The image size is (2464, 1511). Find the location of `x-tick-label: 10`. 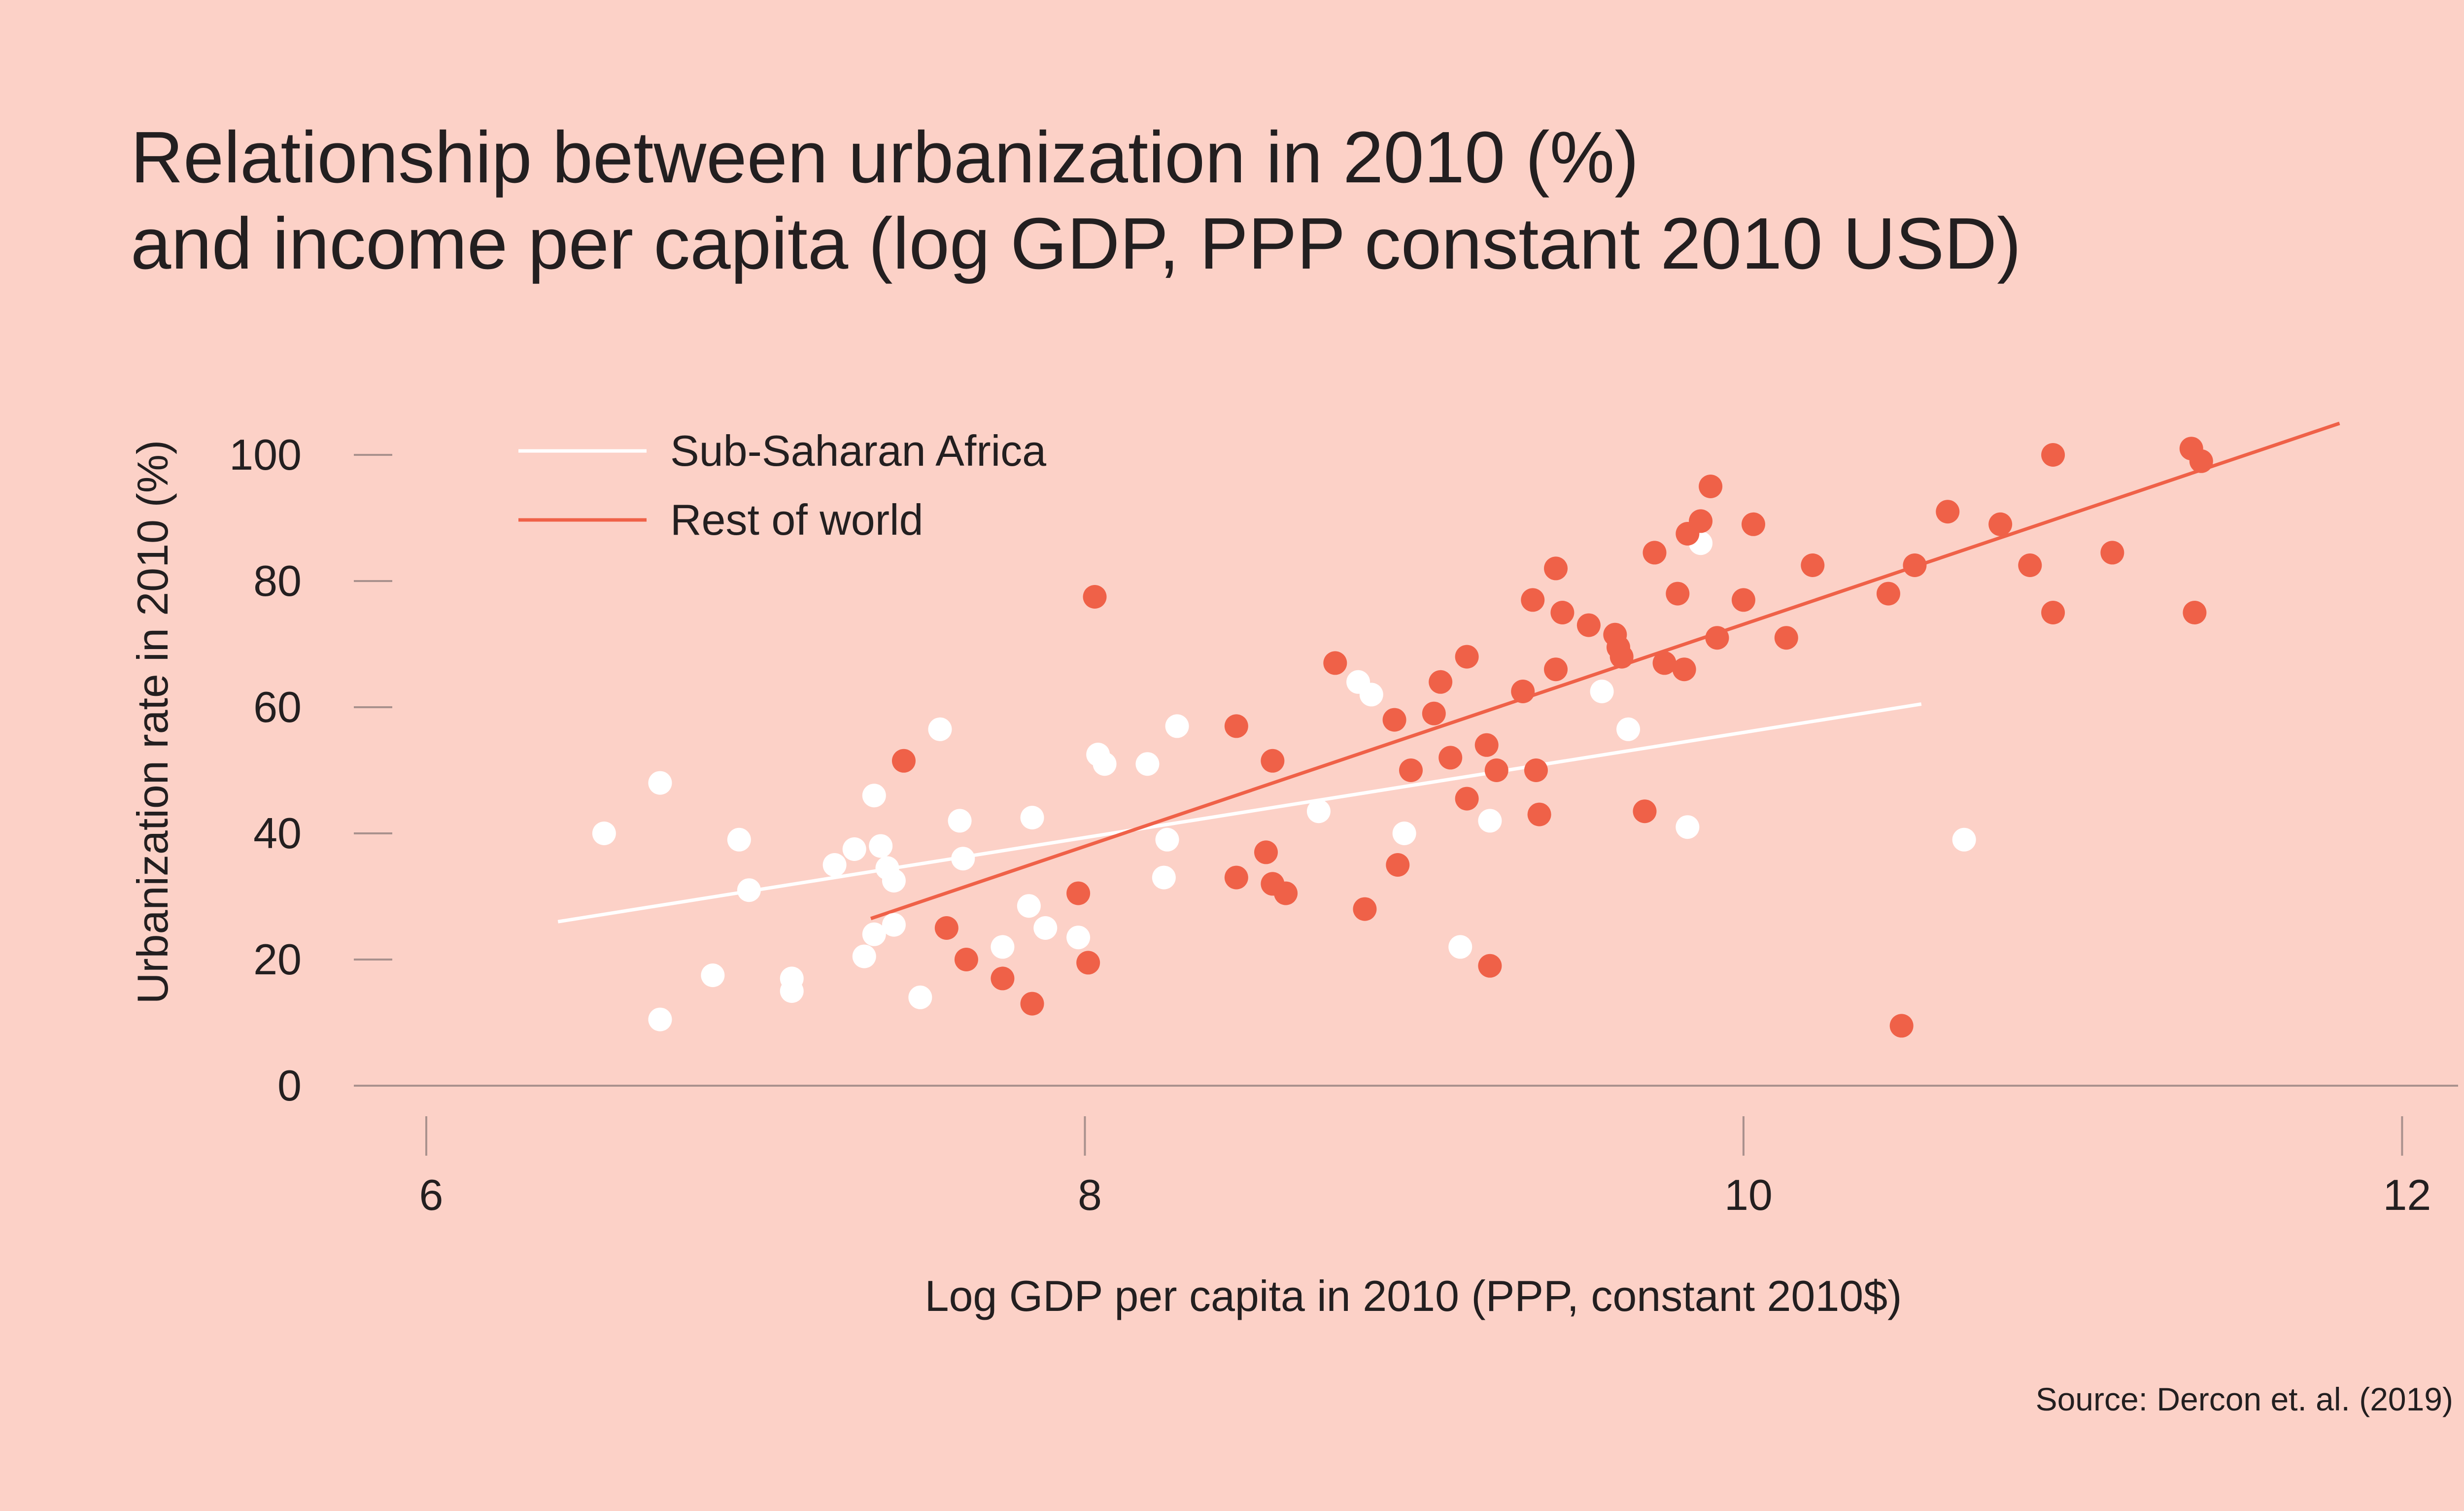

x-tick-label: 10 is located at coordinates (1748, 1194).